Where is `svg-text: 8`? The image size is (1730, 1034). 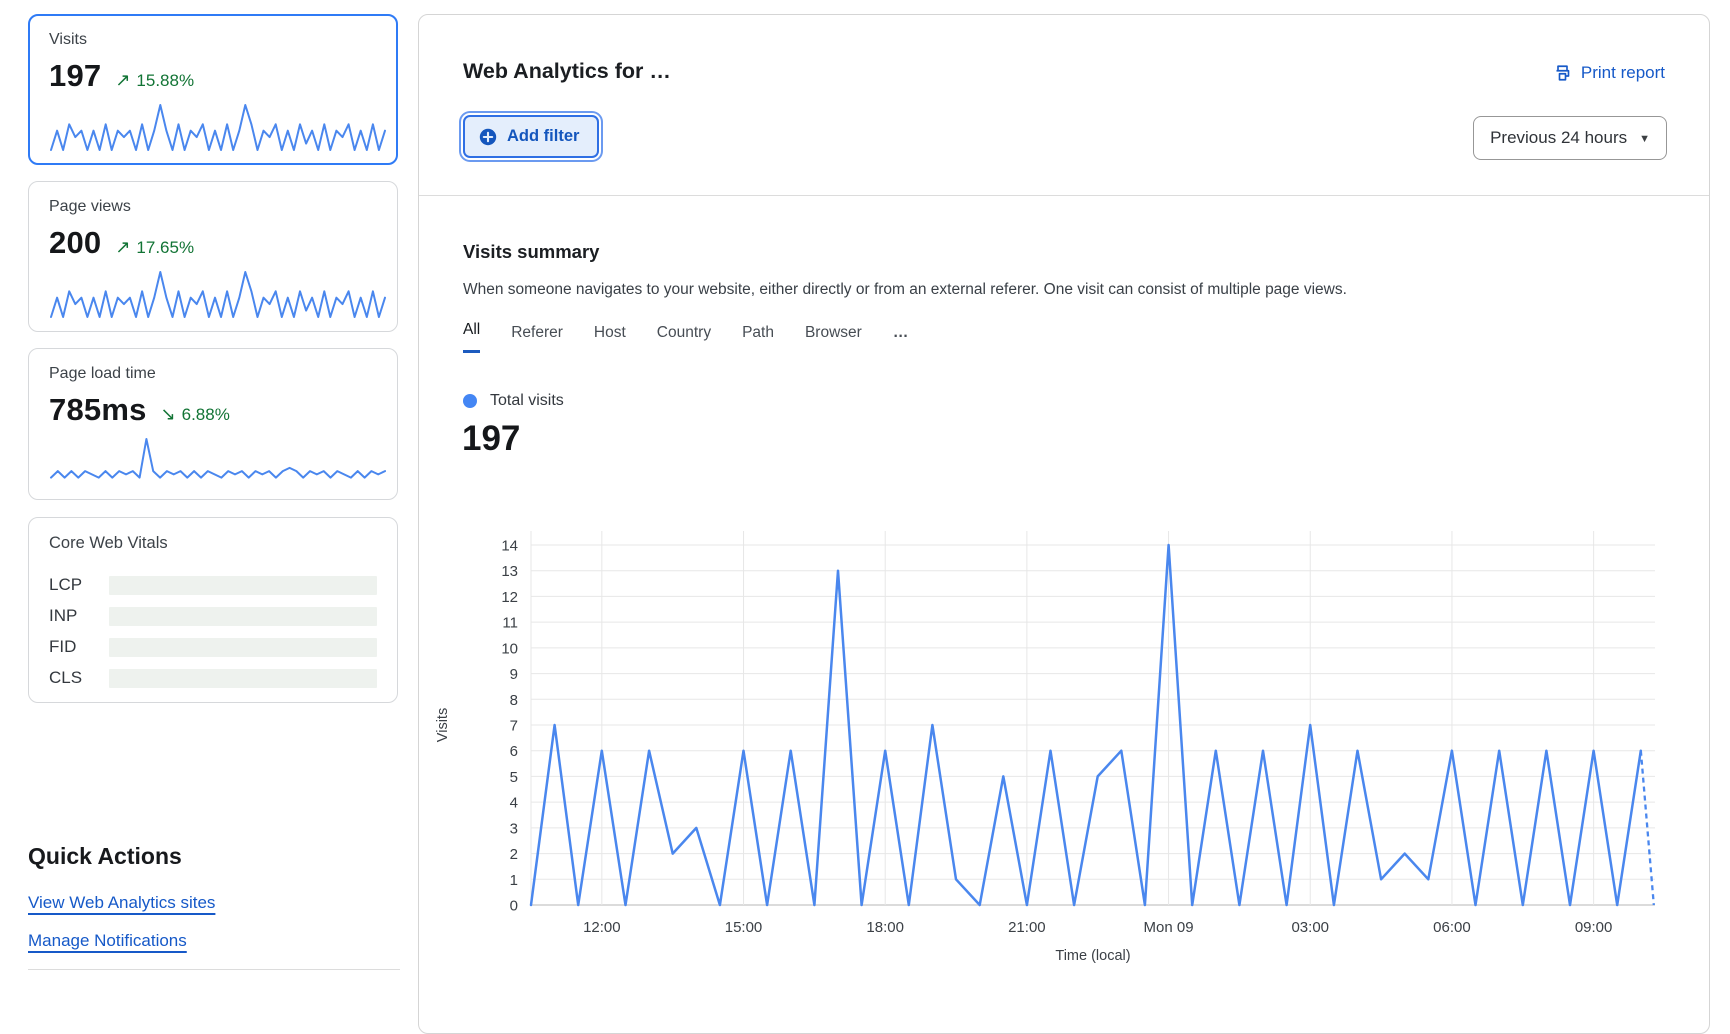
svg-text: 8 is located at coordinates (514, 700).